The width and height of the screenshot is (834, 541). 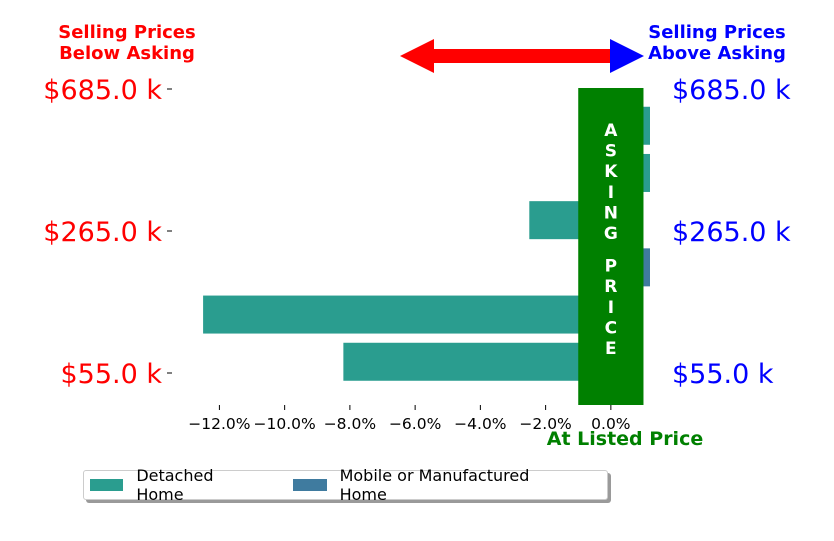 I want to click on legend-label-mobile: Mobile or Manufactured Home, so click(x=434, y=485).